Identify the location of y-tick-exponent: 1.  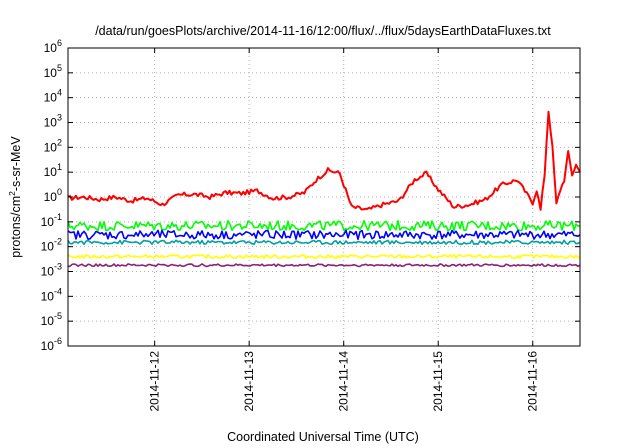
(59, 167).